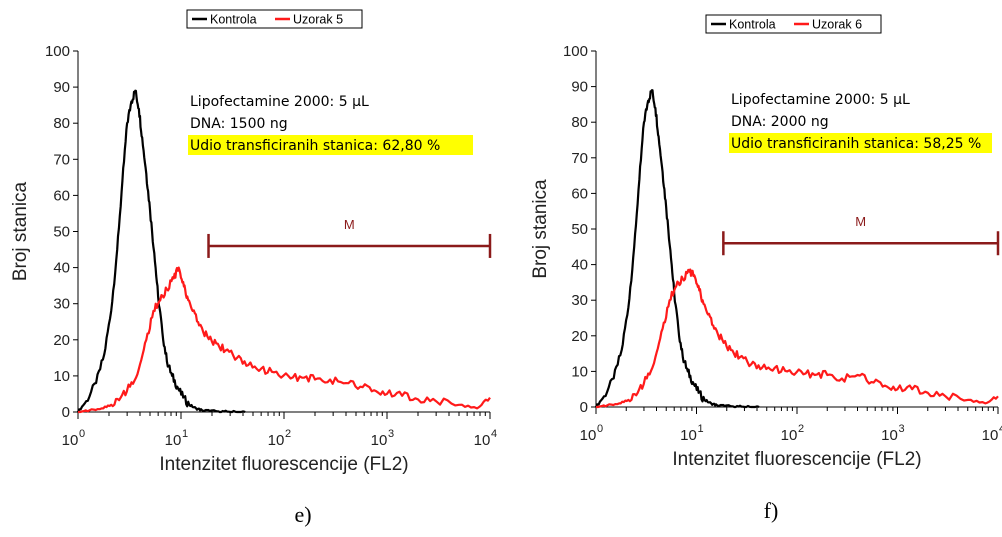  I want to click on annotation-dna: DNA: 1500 ng, so click(239, 124).